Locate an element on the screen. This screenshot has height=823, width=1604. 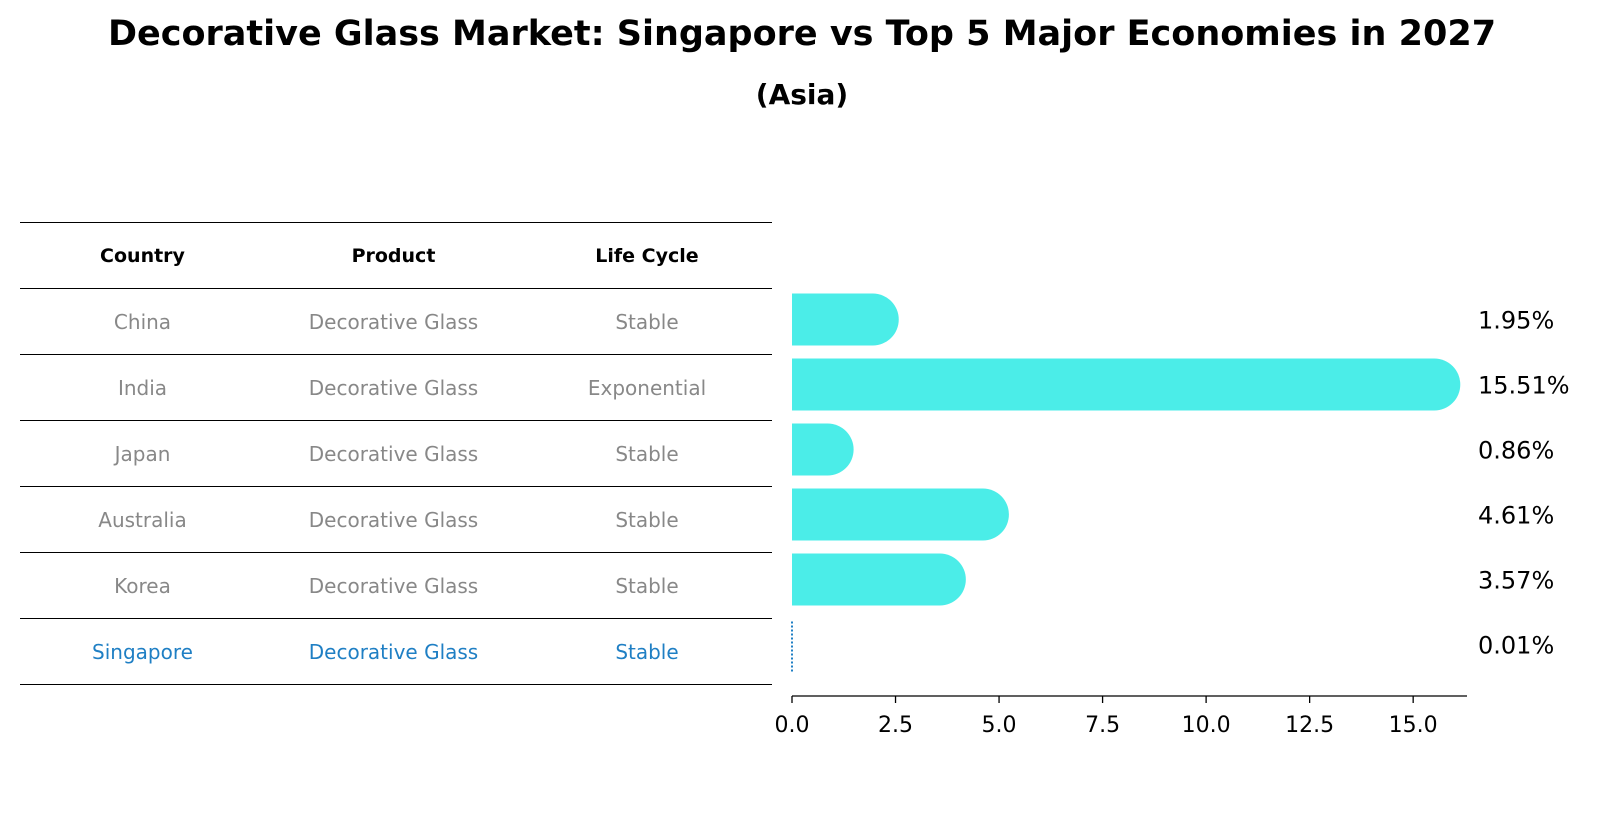
value-label: 3.57% is located at coordinates (1516, 581).